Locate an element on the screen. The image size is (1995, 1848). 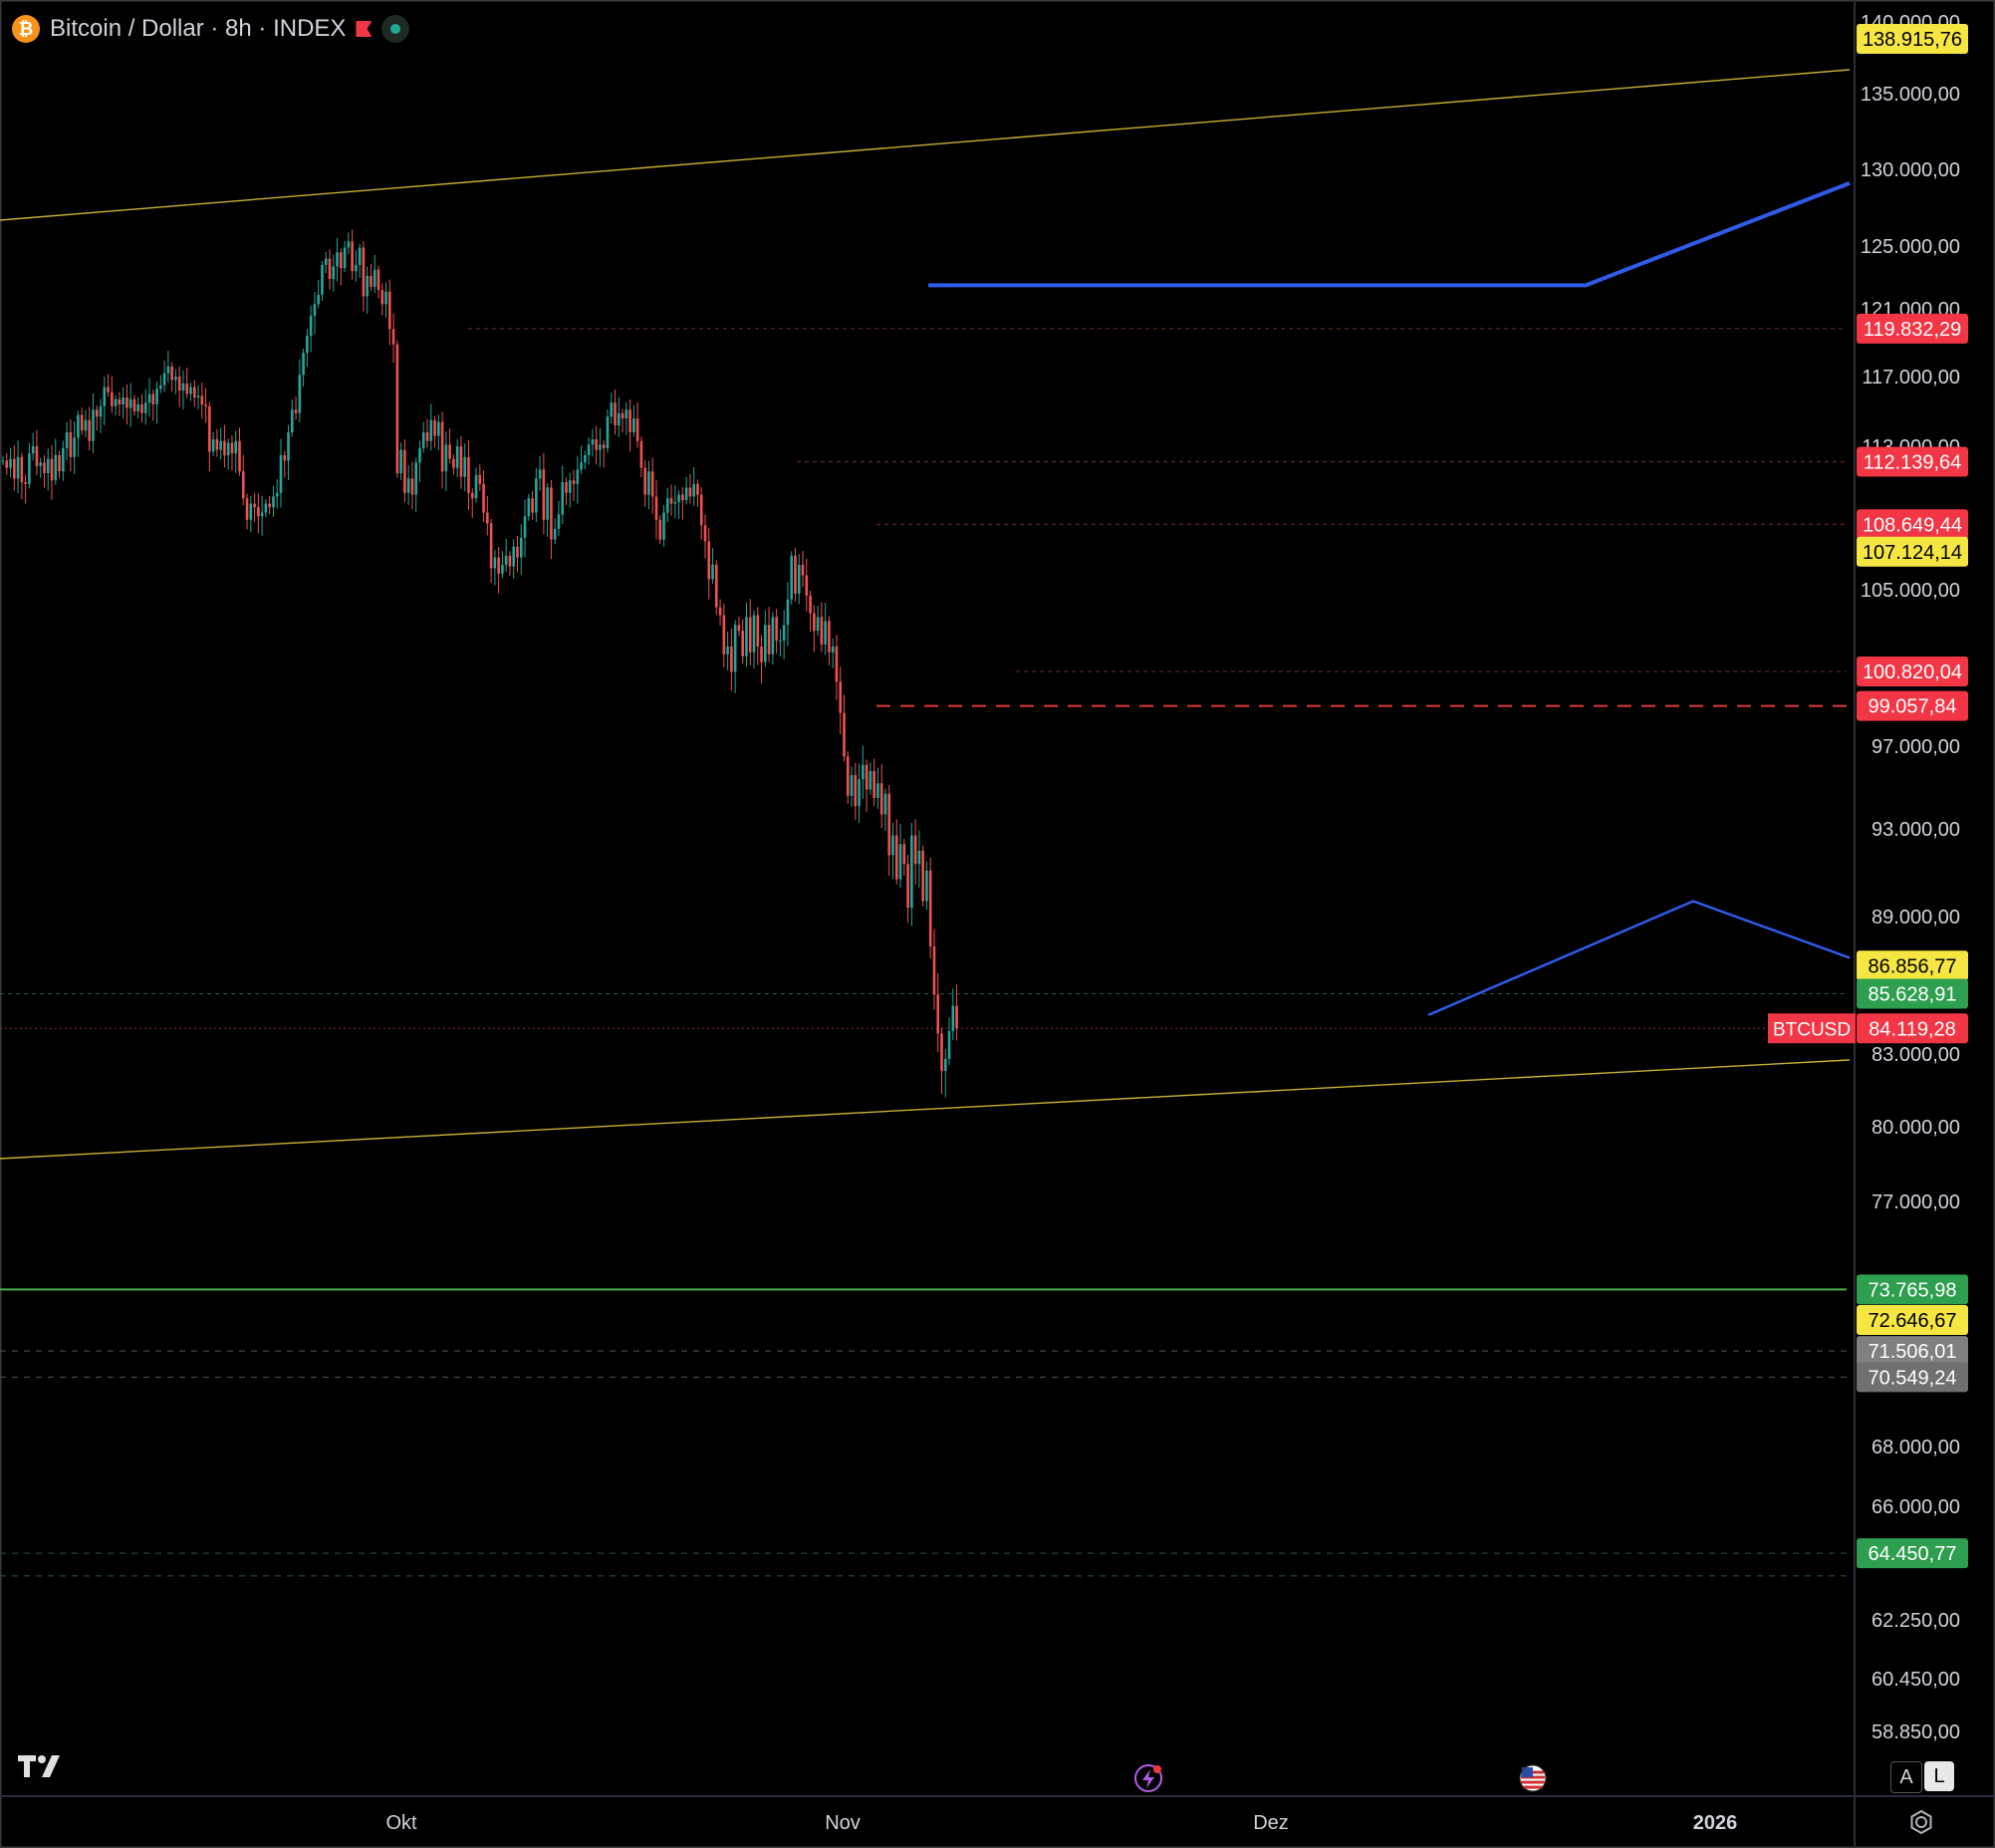
trendline-upper is located at coordinates (925, 145).